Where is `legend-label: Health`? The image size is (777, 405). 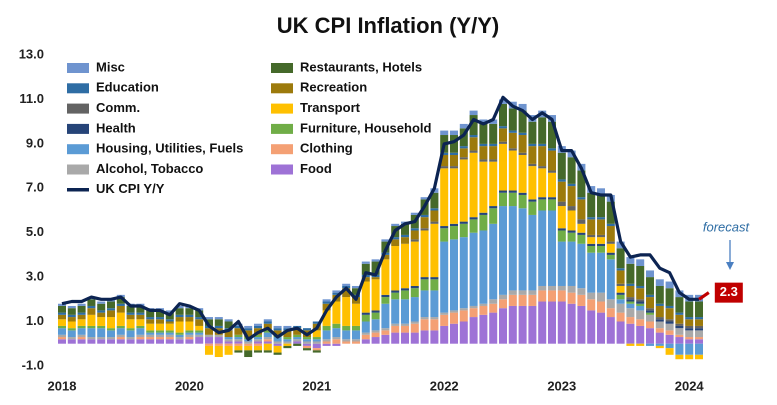
legend-label: Health is located at coordinates (116, 127).